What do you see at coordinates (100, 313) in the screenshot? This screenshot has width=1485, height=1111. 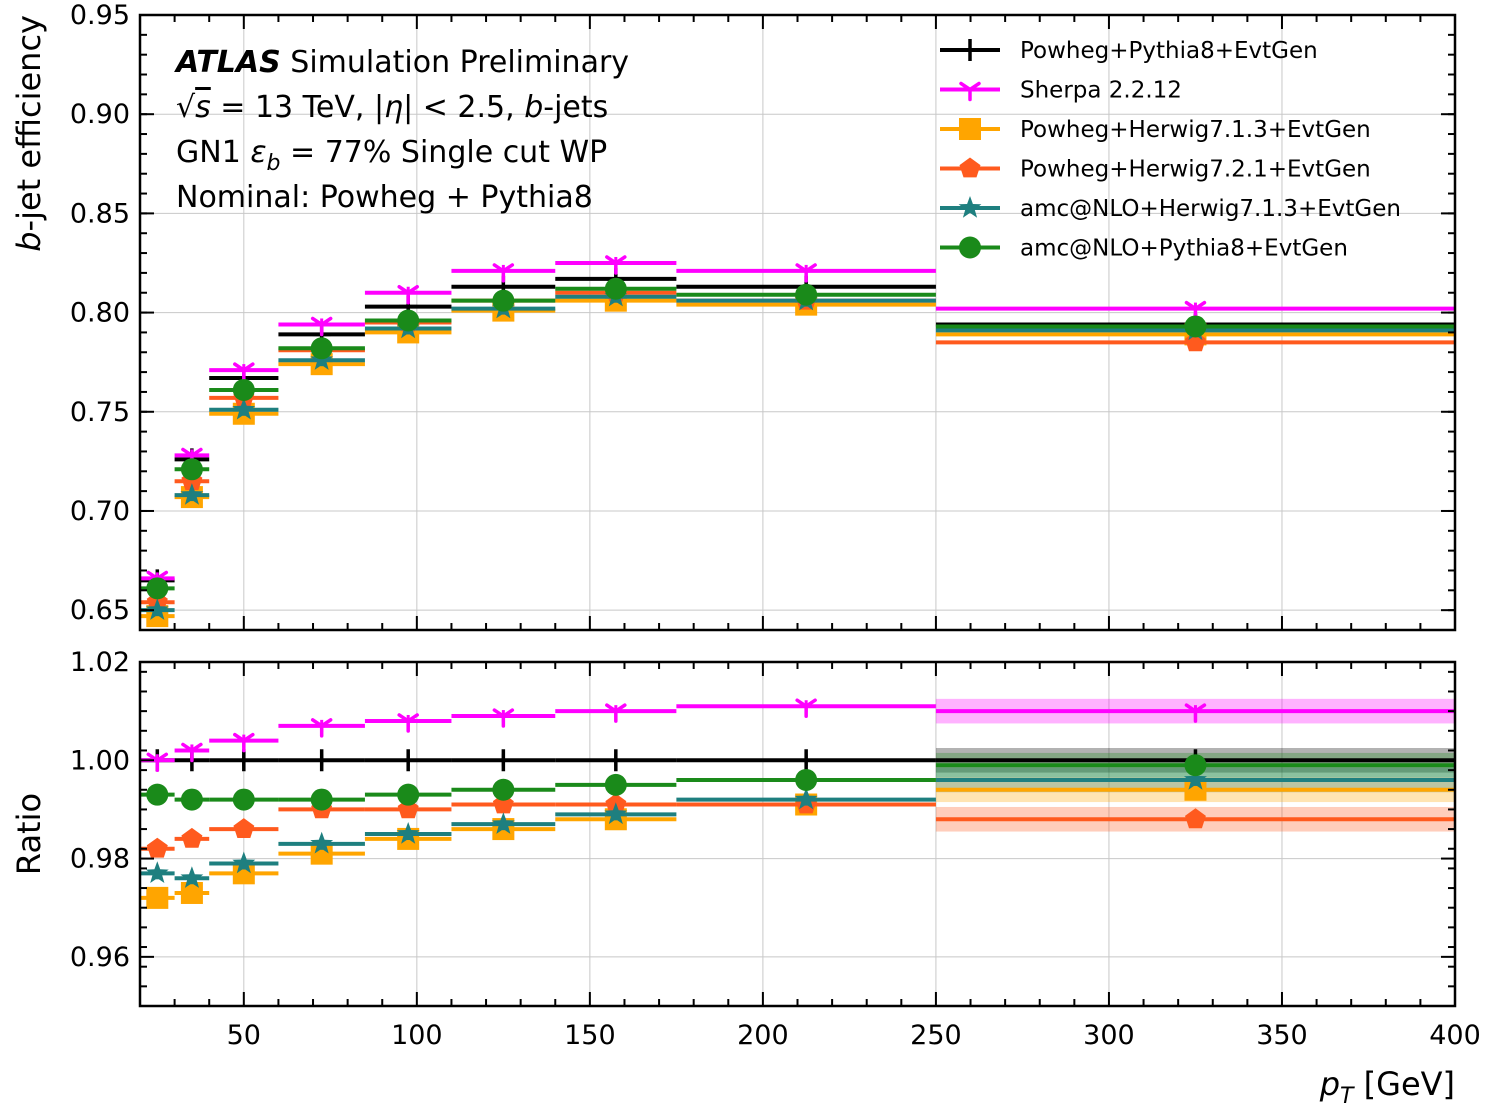 I see `y-tick-label: 0.80` at bounding box center [100, 313].